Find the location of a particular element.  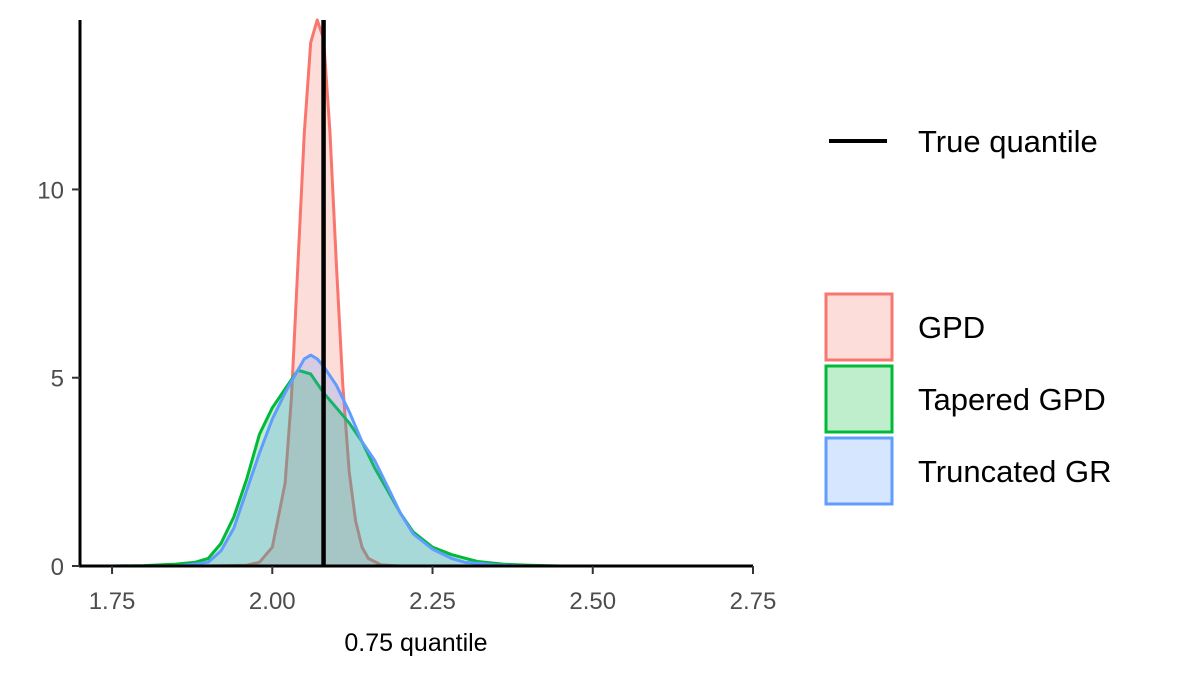

legend-key-bg-gpd is located at coordinates (859, 327).